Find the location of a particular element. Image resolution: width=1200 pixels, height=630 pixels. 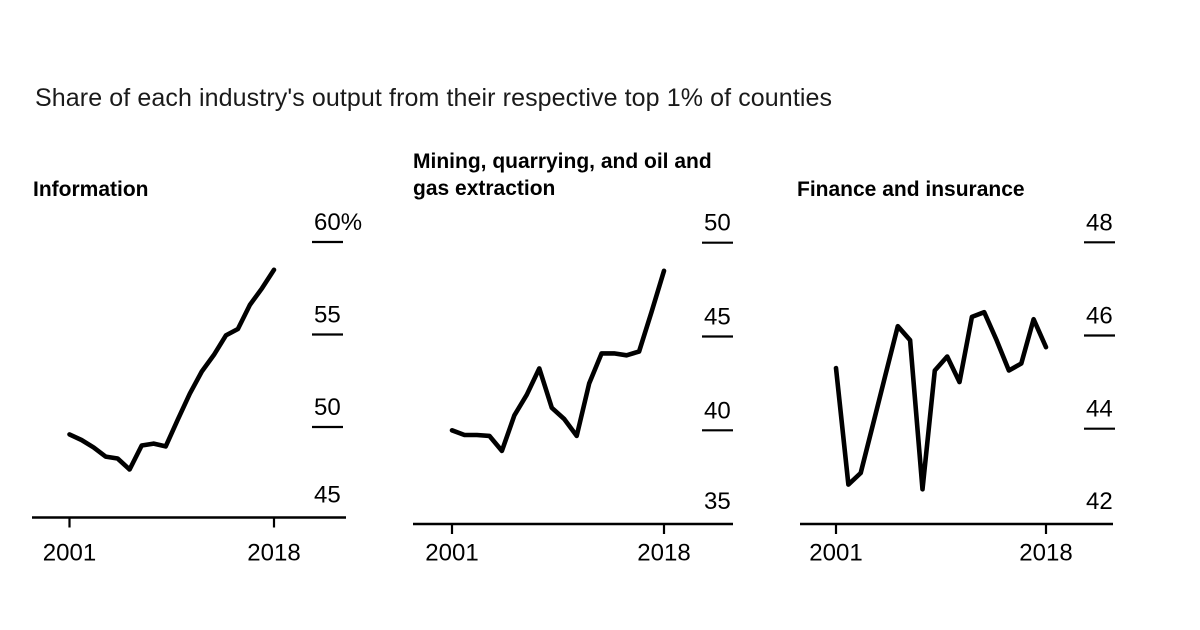

y-tick-label-finance-46: 46 is located at coordinates (1099, 316).